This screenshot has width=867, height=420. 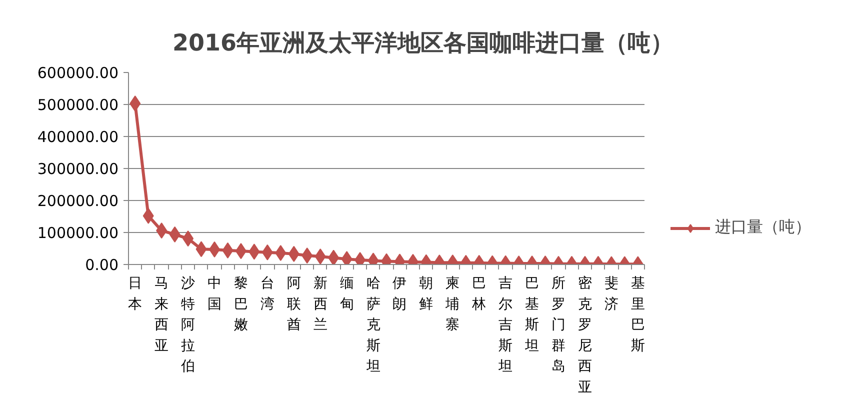 What do you see at coordinates (637, 315) in the screenshot?
I see `x-tick-label: 基里巴斯` at bounding box center [637, 315].